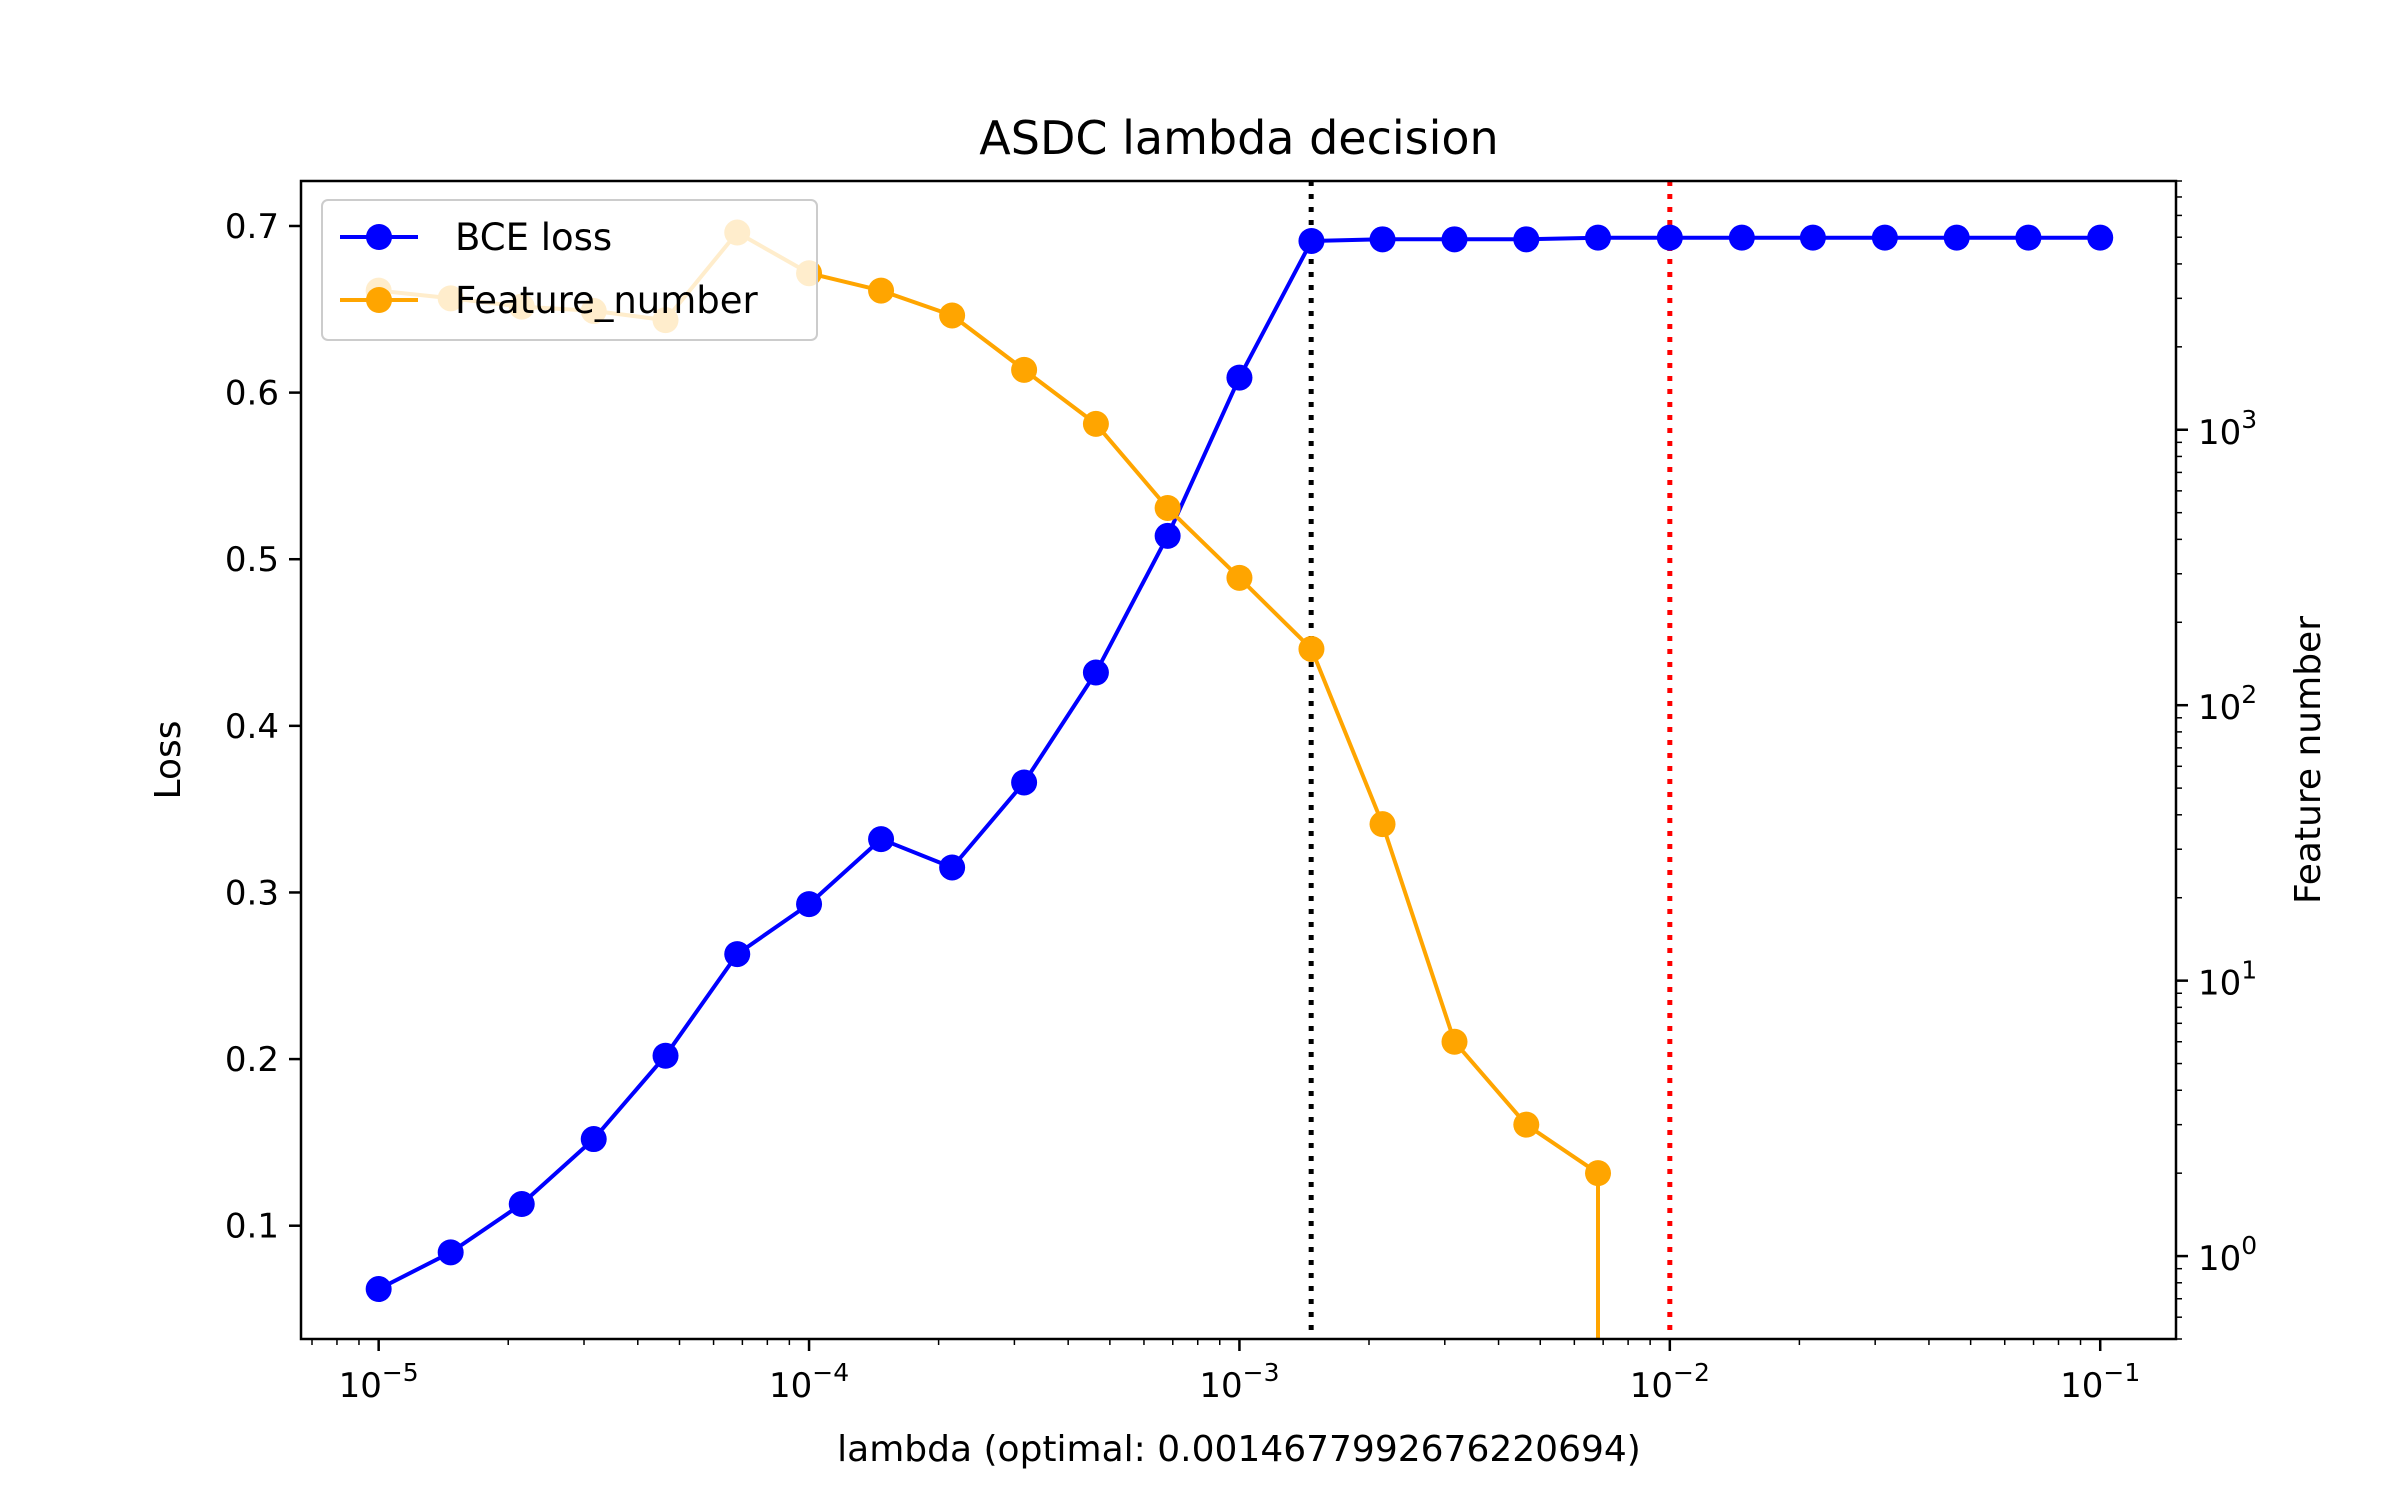  What do you see at coordinates (607, 300) in the screenshot?
I see `legend-label-feature: Feature_number` at bounding box center [607, 300].